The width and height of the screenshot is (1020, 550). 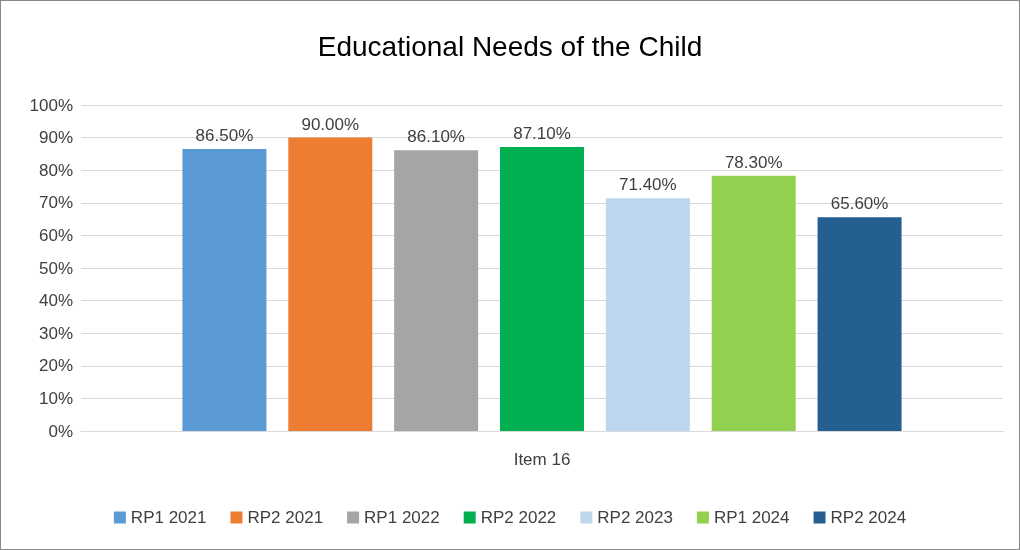 What do you see at coordinates (55, 203) in the screenshot?
I see `y-tick-label: 70%` at bounding box center [55, 203].